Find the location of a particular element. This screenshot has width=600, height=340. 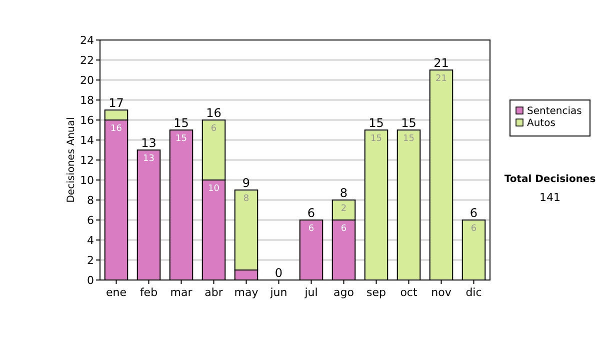

y-tick-label: 20 is located at coordinates (87, 80).